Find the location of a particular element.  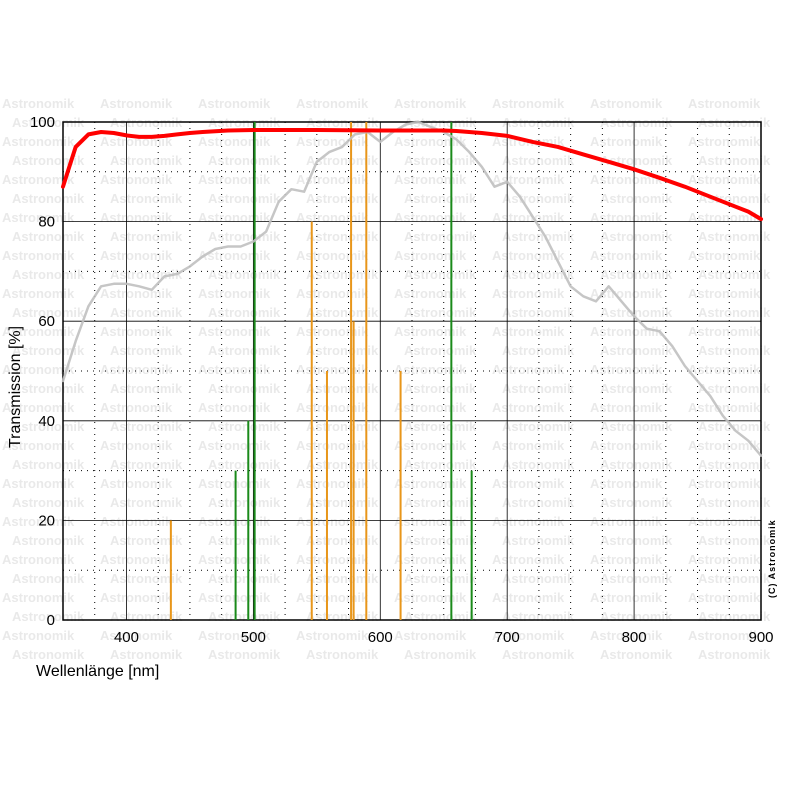

x-tick-label: 600 is located at coordinates (380, 637).